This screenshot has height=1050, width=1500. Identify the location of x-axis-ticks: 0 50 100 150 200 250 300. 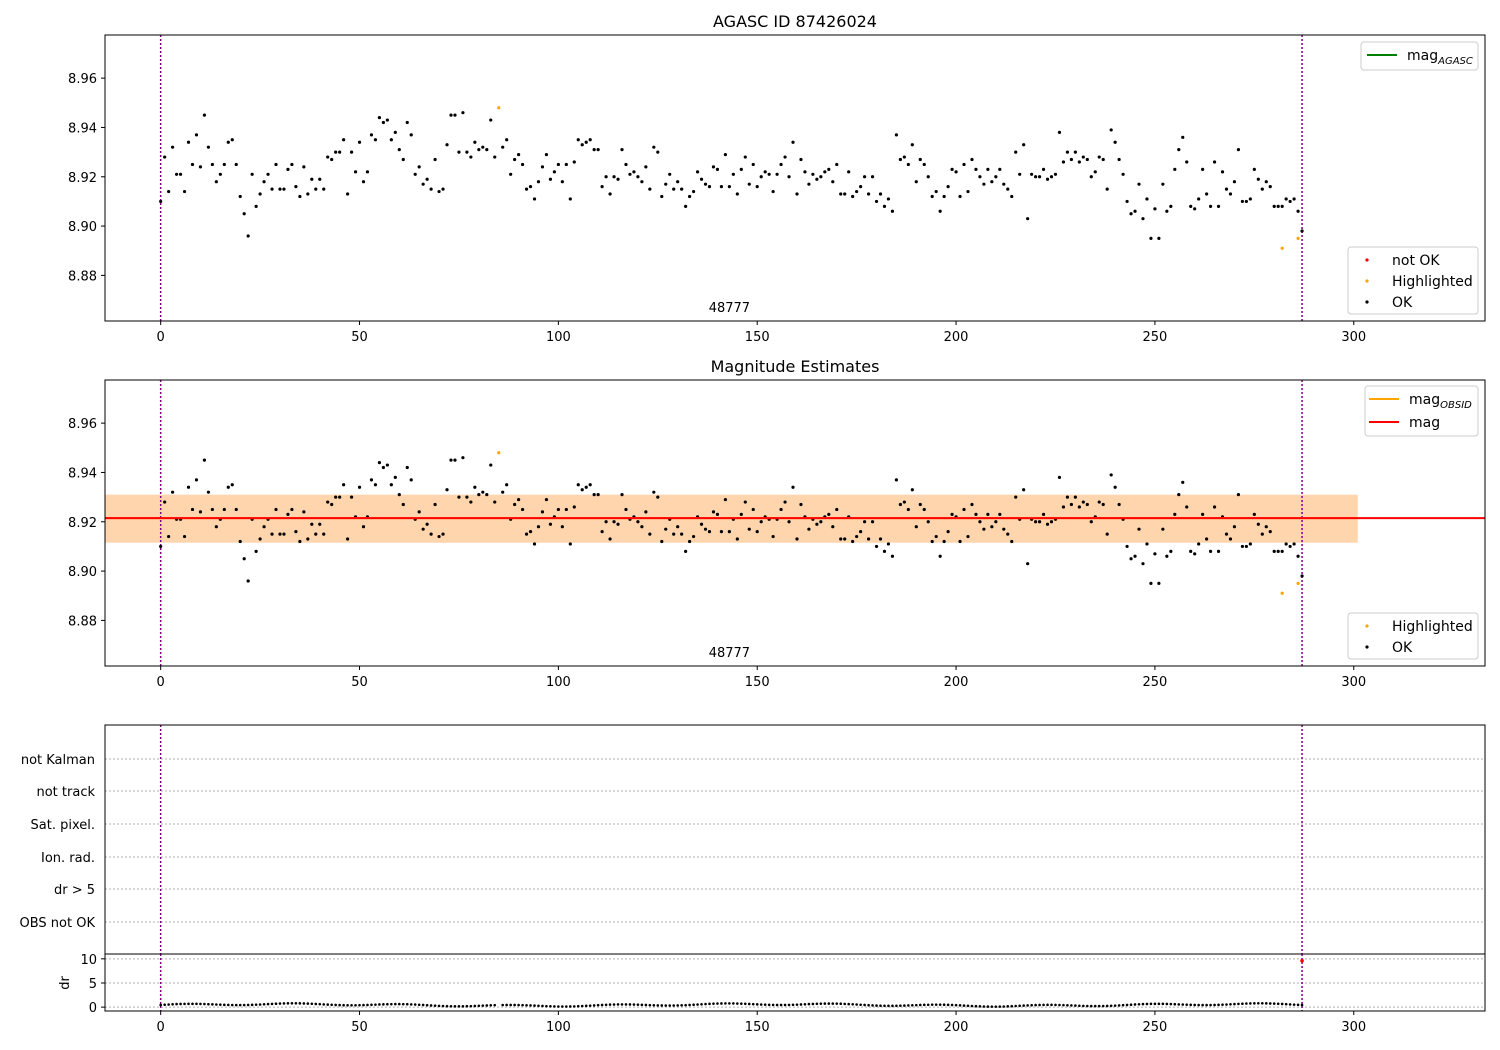
(761, 333).